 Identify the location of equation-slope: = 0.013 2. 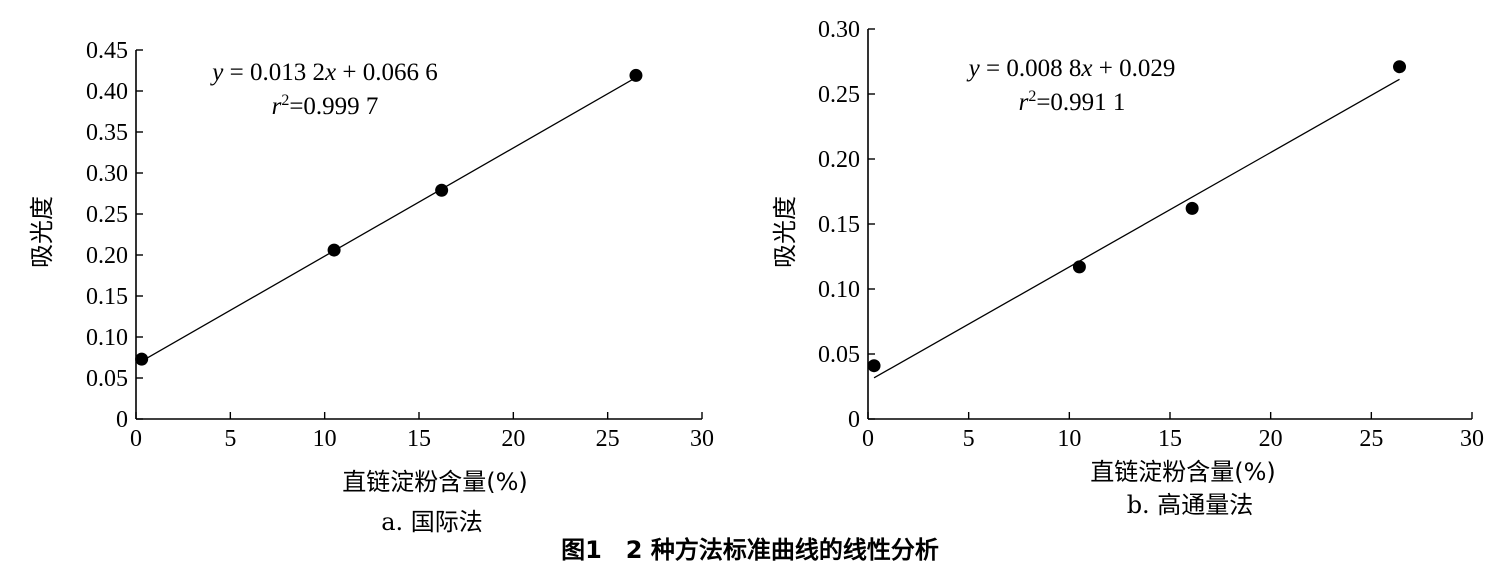
(274, 72).